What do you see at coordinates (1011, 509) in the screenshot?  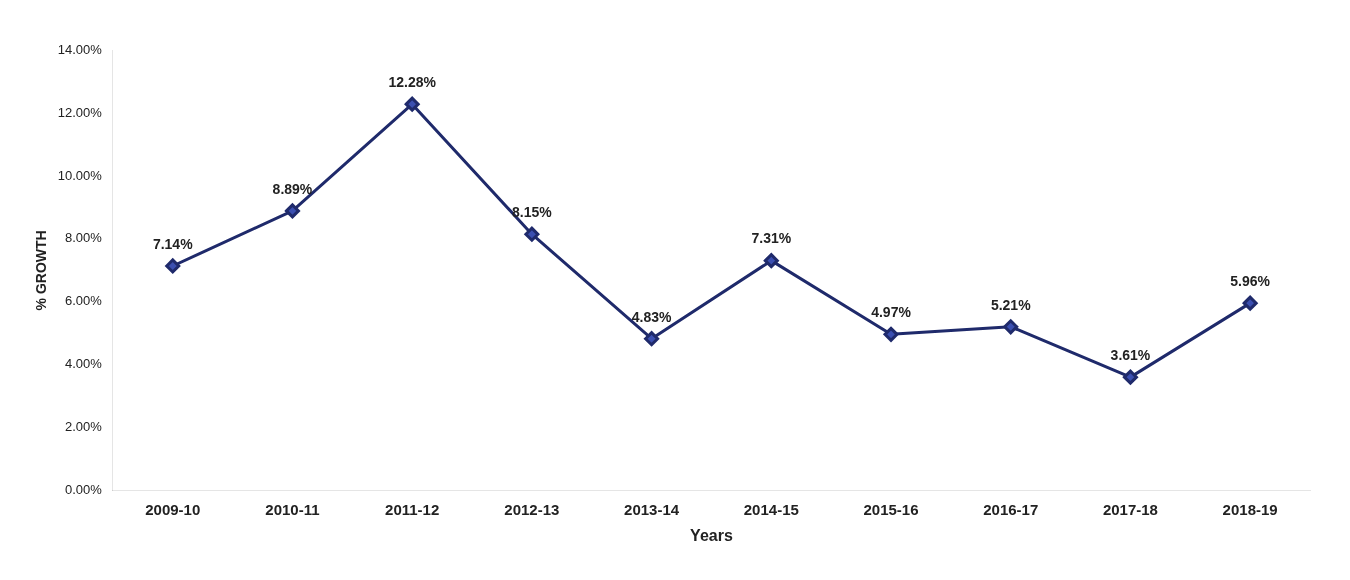 I see `x-tick-label: 2016-17` at bounding box center [1011, 509].